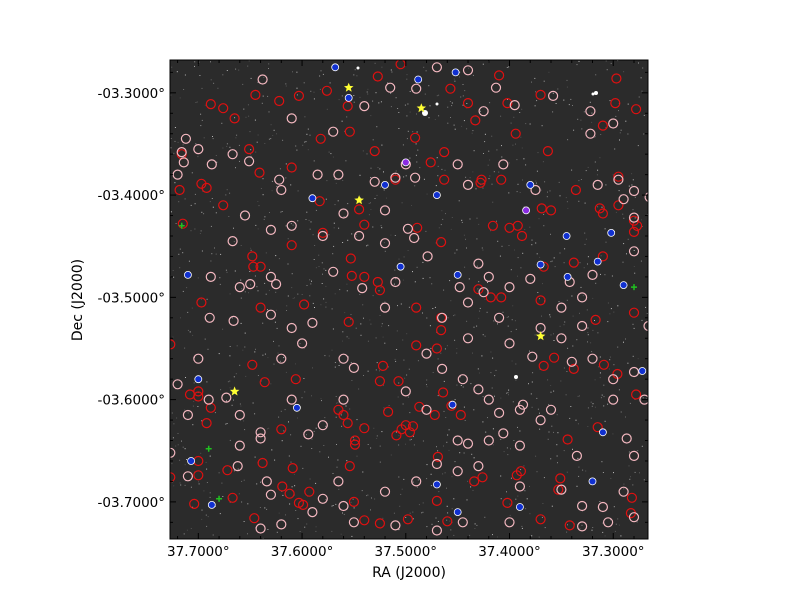  Describe the element at coordinates (540, 336) in the screenshot. I see `yellow-star-marker` at that location.